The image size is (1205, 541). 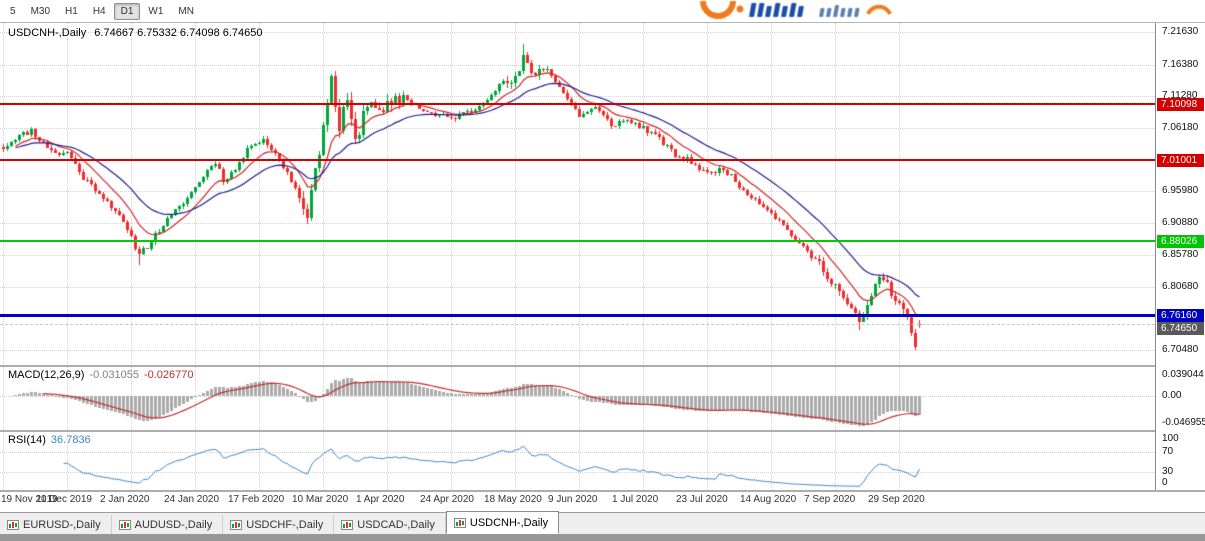 I want to click on price-tick-label: 6.70480, so click(x=1180, y=349).